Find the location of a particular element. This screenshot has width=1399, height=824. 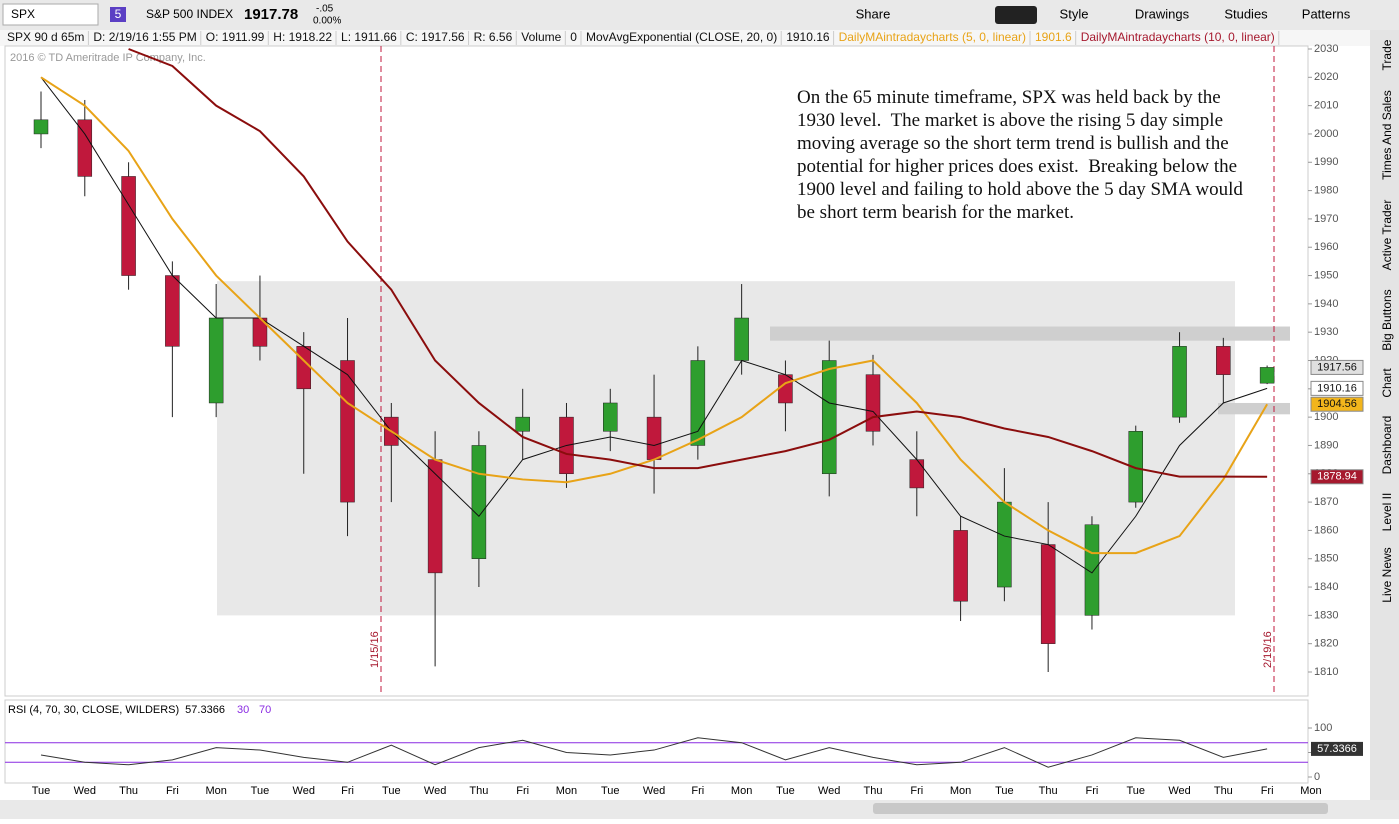

y-tick-label: 1970 is located at coordinates (1326, 219).